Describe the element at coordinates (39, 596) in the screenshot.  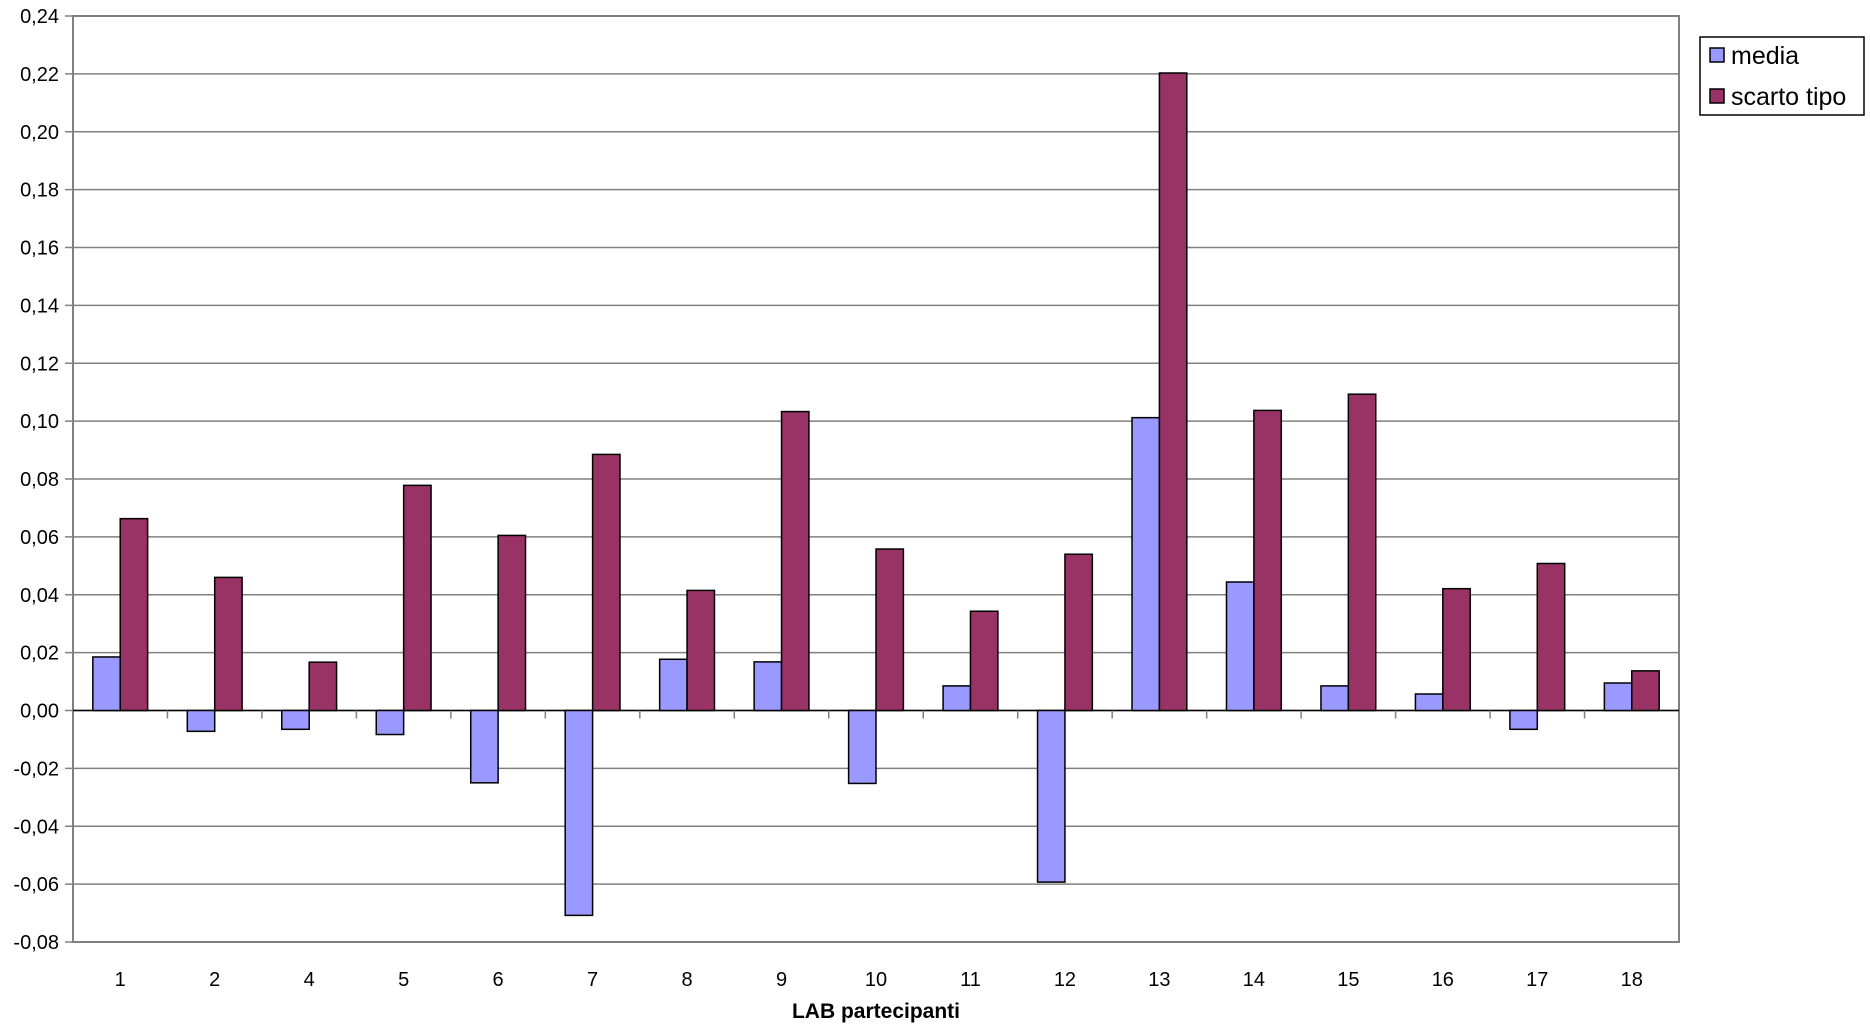
I see `y-tick-label: 0,04` at that location.